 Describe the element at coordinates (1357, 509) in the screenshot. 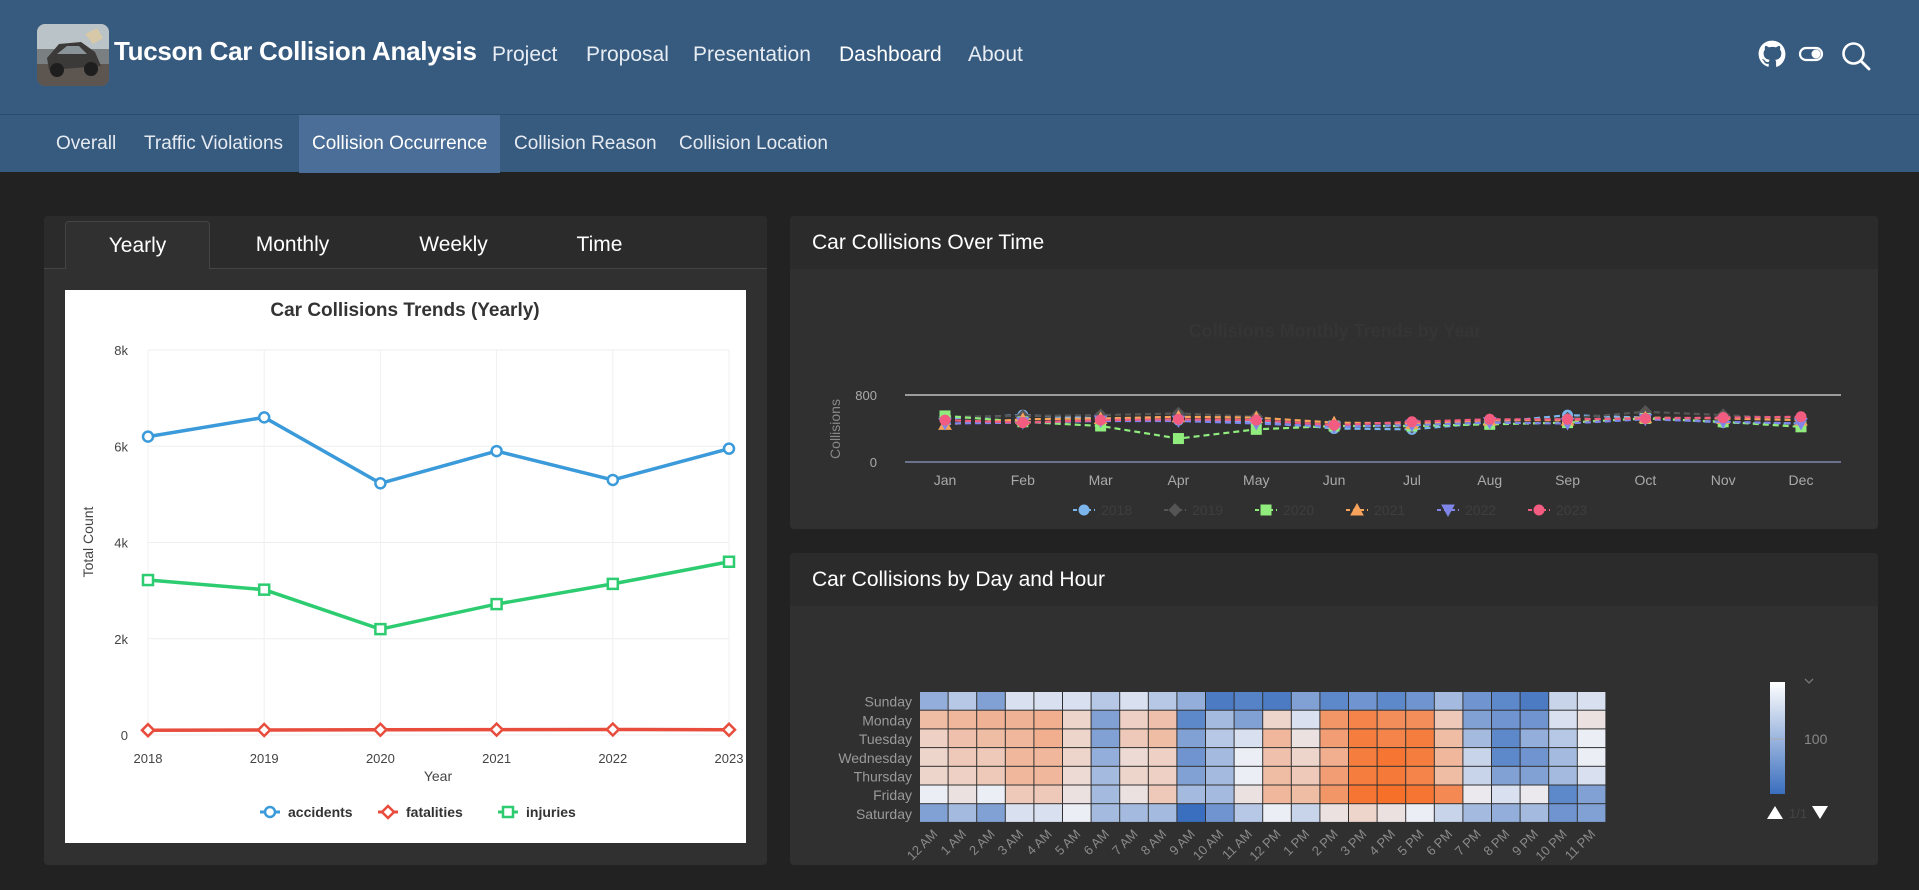

I see `legend-marker-2021` at that location.